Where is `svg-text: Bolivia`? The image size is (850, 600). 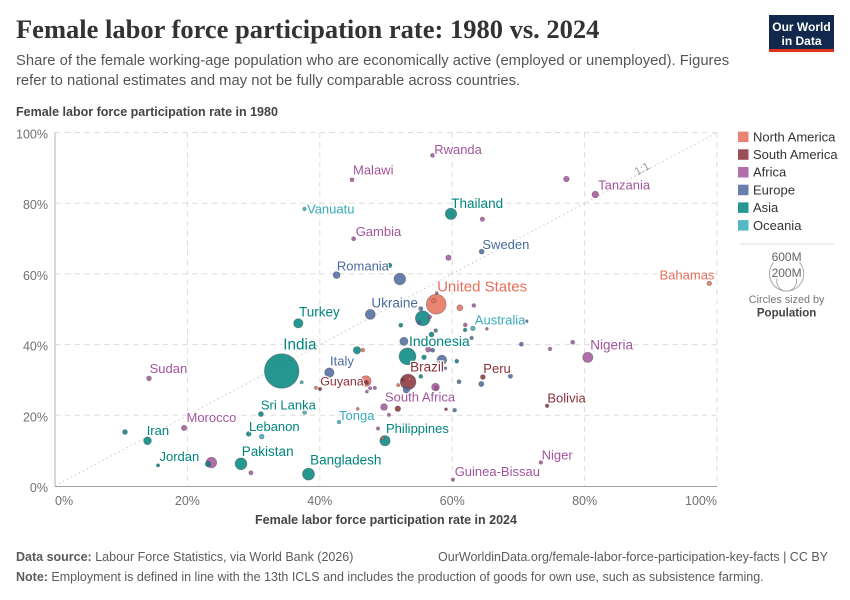 svg-text: Bolivia is located at coordinates (566, 398).